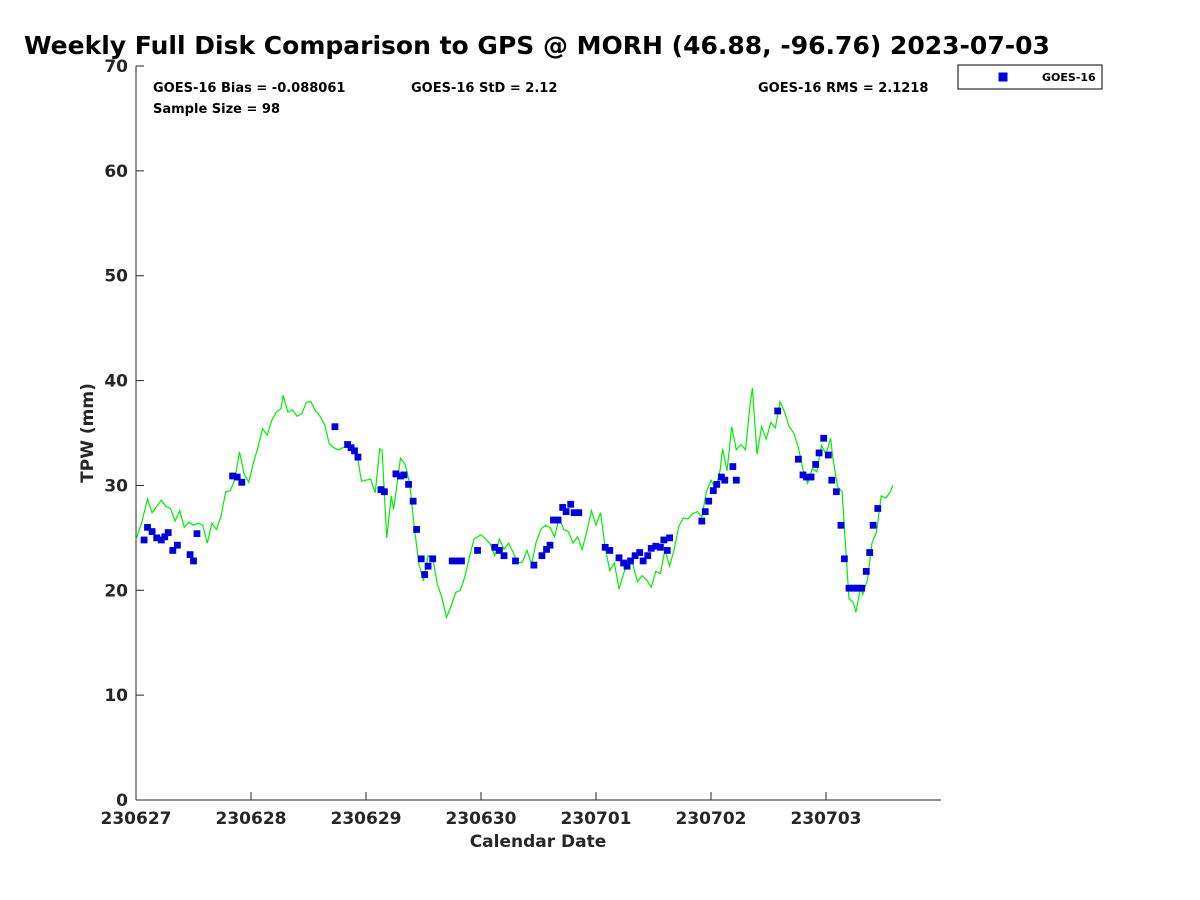 This screenshot has width=1200, height=900. I want to click on bias-stat: GOES-16 Bias = -0.088061, so click(249, 88).